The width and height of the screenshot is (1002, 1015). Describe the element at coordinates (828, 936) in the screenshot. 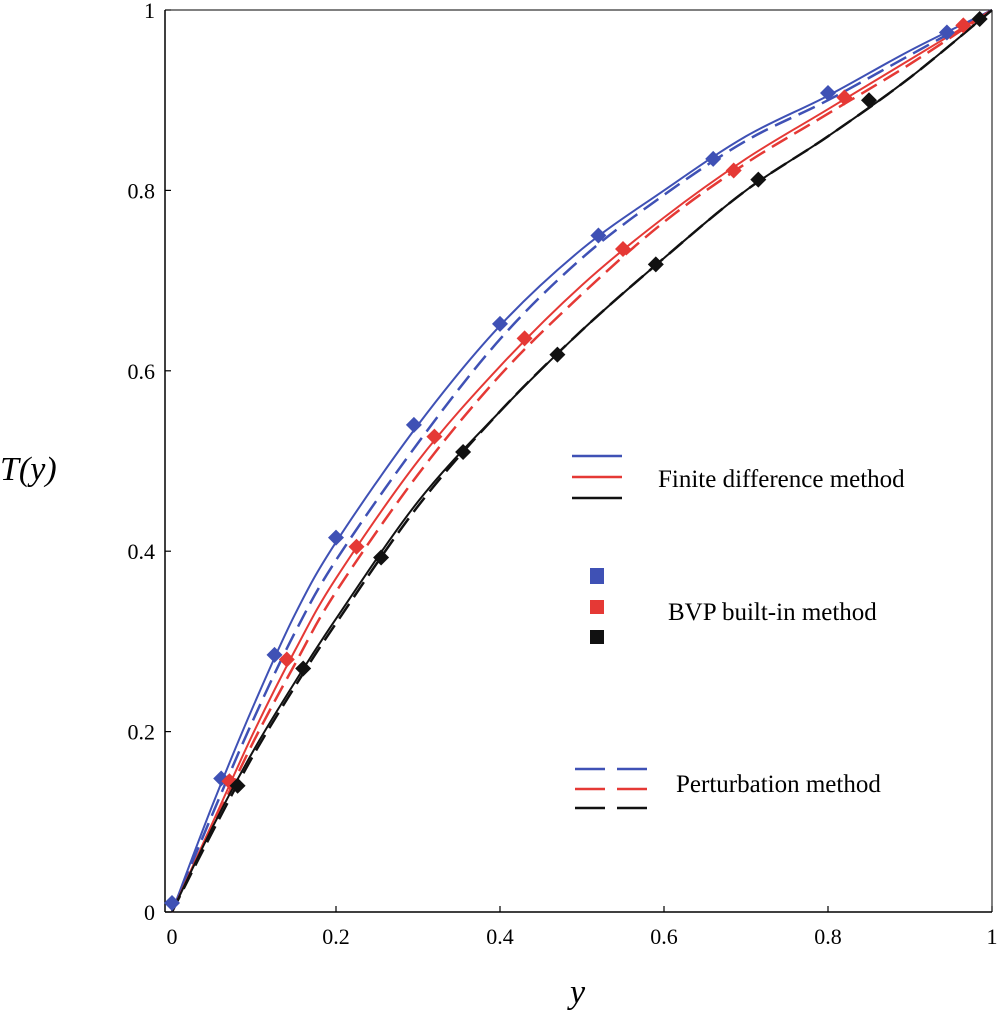

I see `x-tick-label: 0.8` at that location.